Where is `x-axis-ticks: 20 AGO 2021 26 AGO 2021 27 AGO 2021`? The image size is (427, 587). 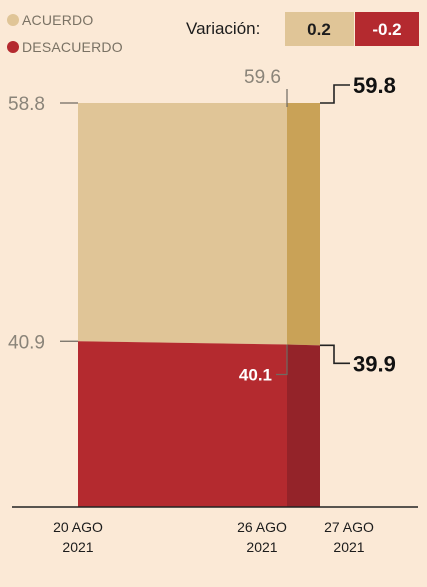
x-axis-ticks: 20 AGO 2021 26 AGO 2021 27 AGO 2021 is located at coordinates (213, 537).